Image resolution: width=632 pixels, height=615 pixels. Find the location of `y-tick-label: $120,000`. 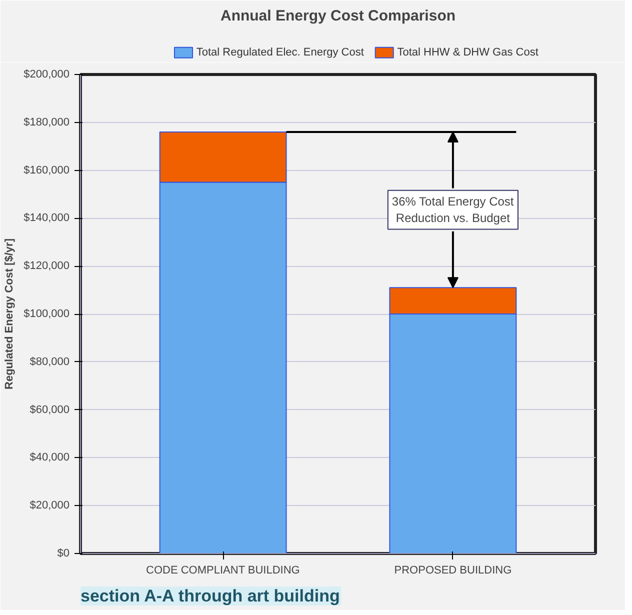

y-tick-label: $120,000 is located at coordinates (47, 266).